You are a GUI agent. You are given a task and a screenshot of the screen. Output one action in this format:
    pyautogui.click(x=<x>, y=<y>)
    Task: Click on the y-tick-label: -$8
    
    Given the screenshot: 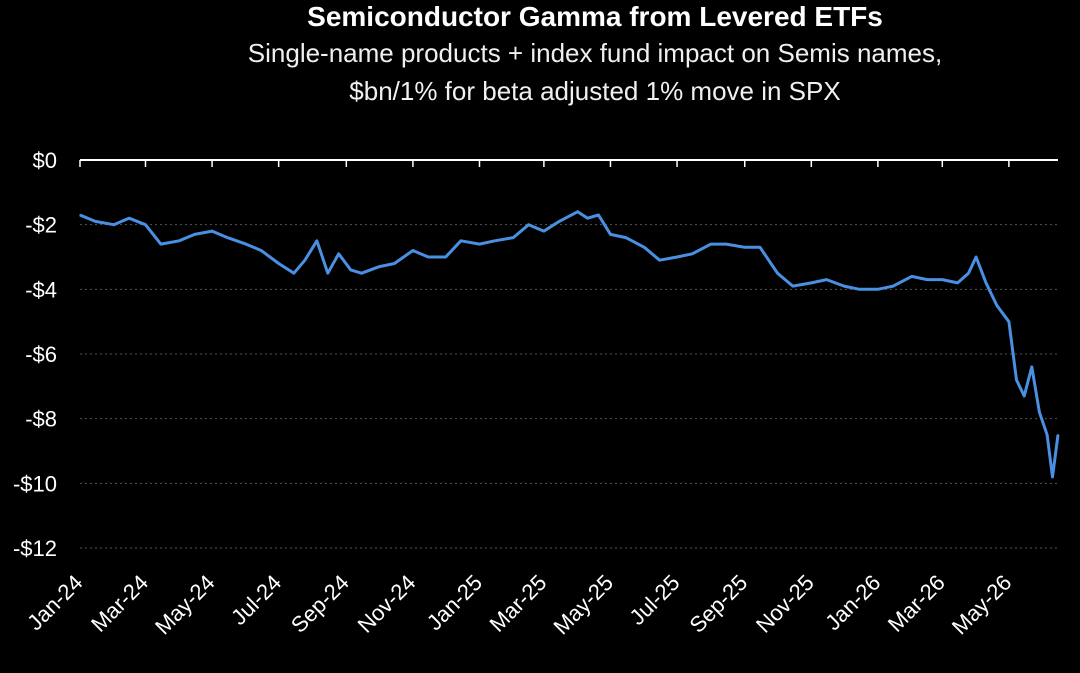 What is the action you would take?
    pyautogui.click(x=41, y=419)
    